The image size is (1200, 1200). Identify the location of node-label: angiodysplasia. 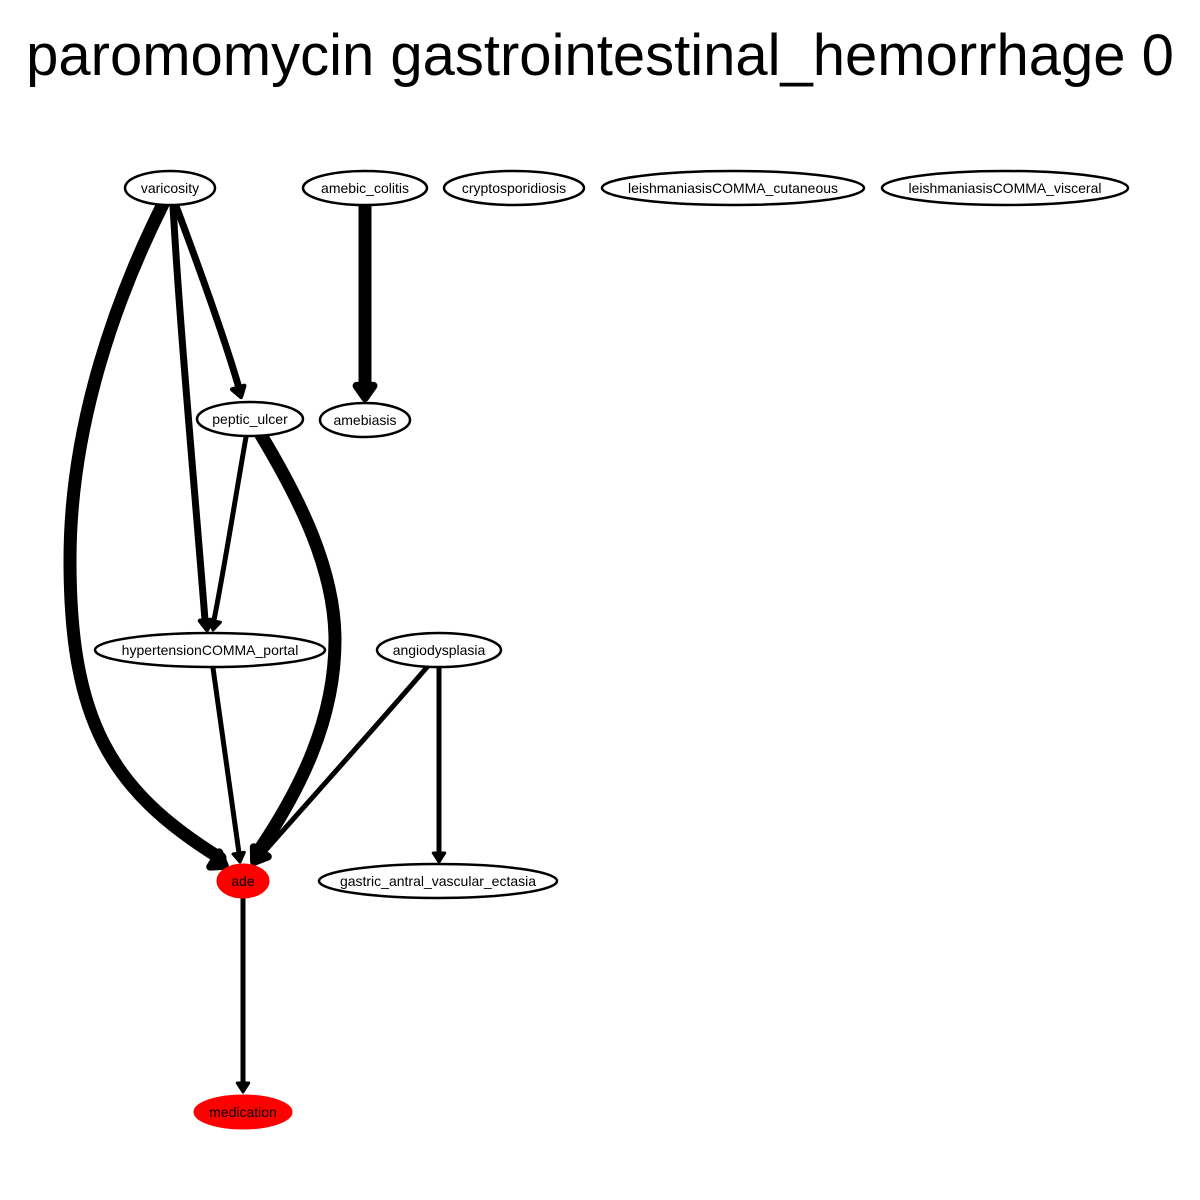
(439, 650).